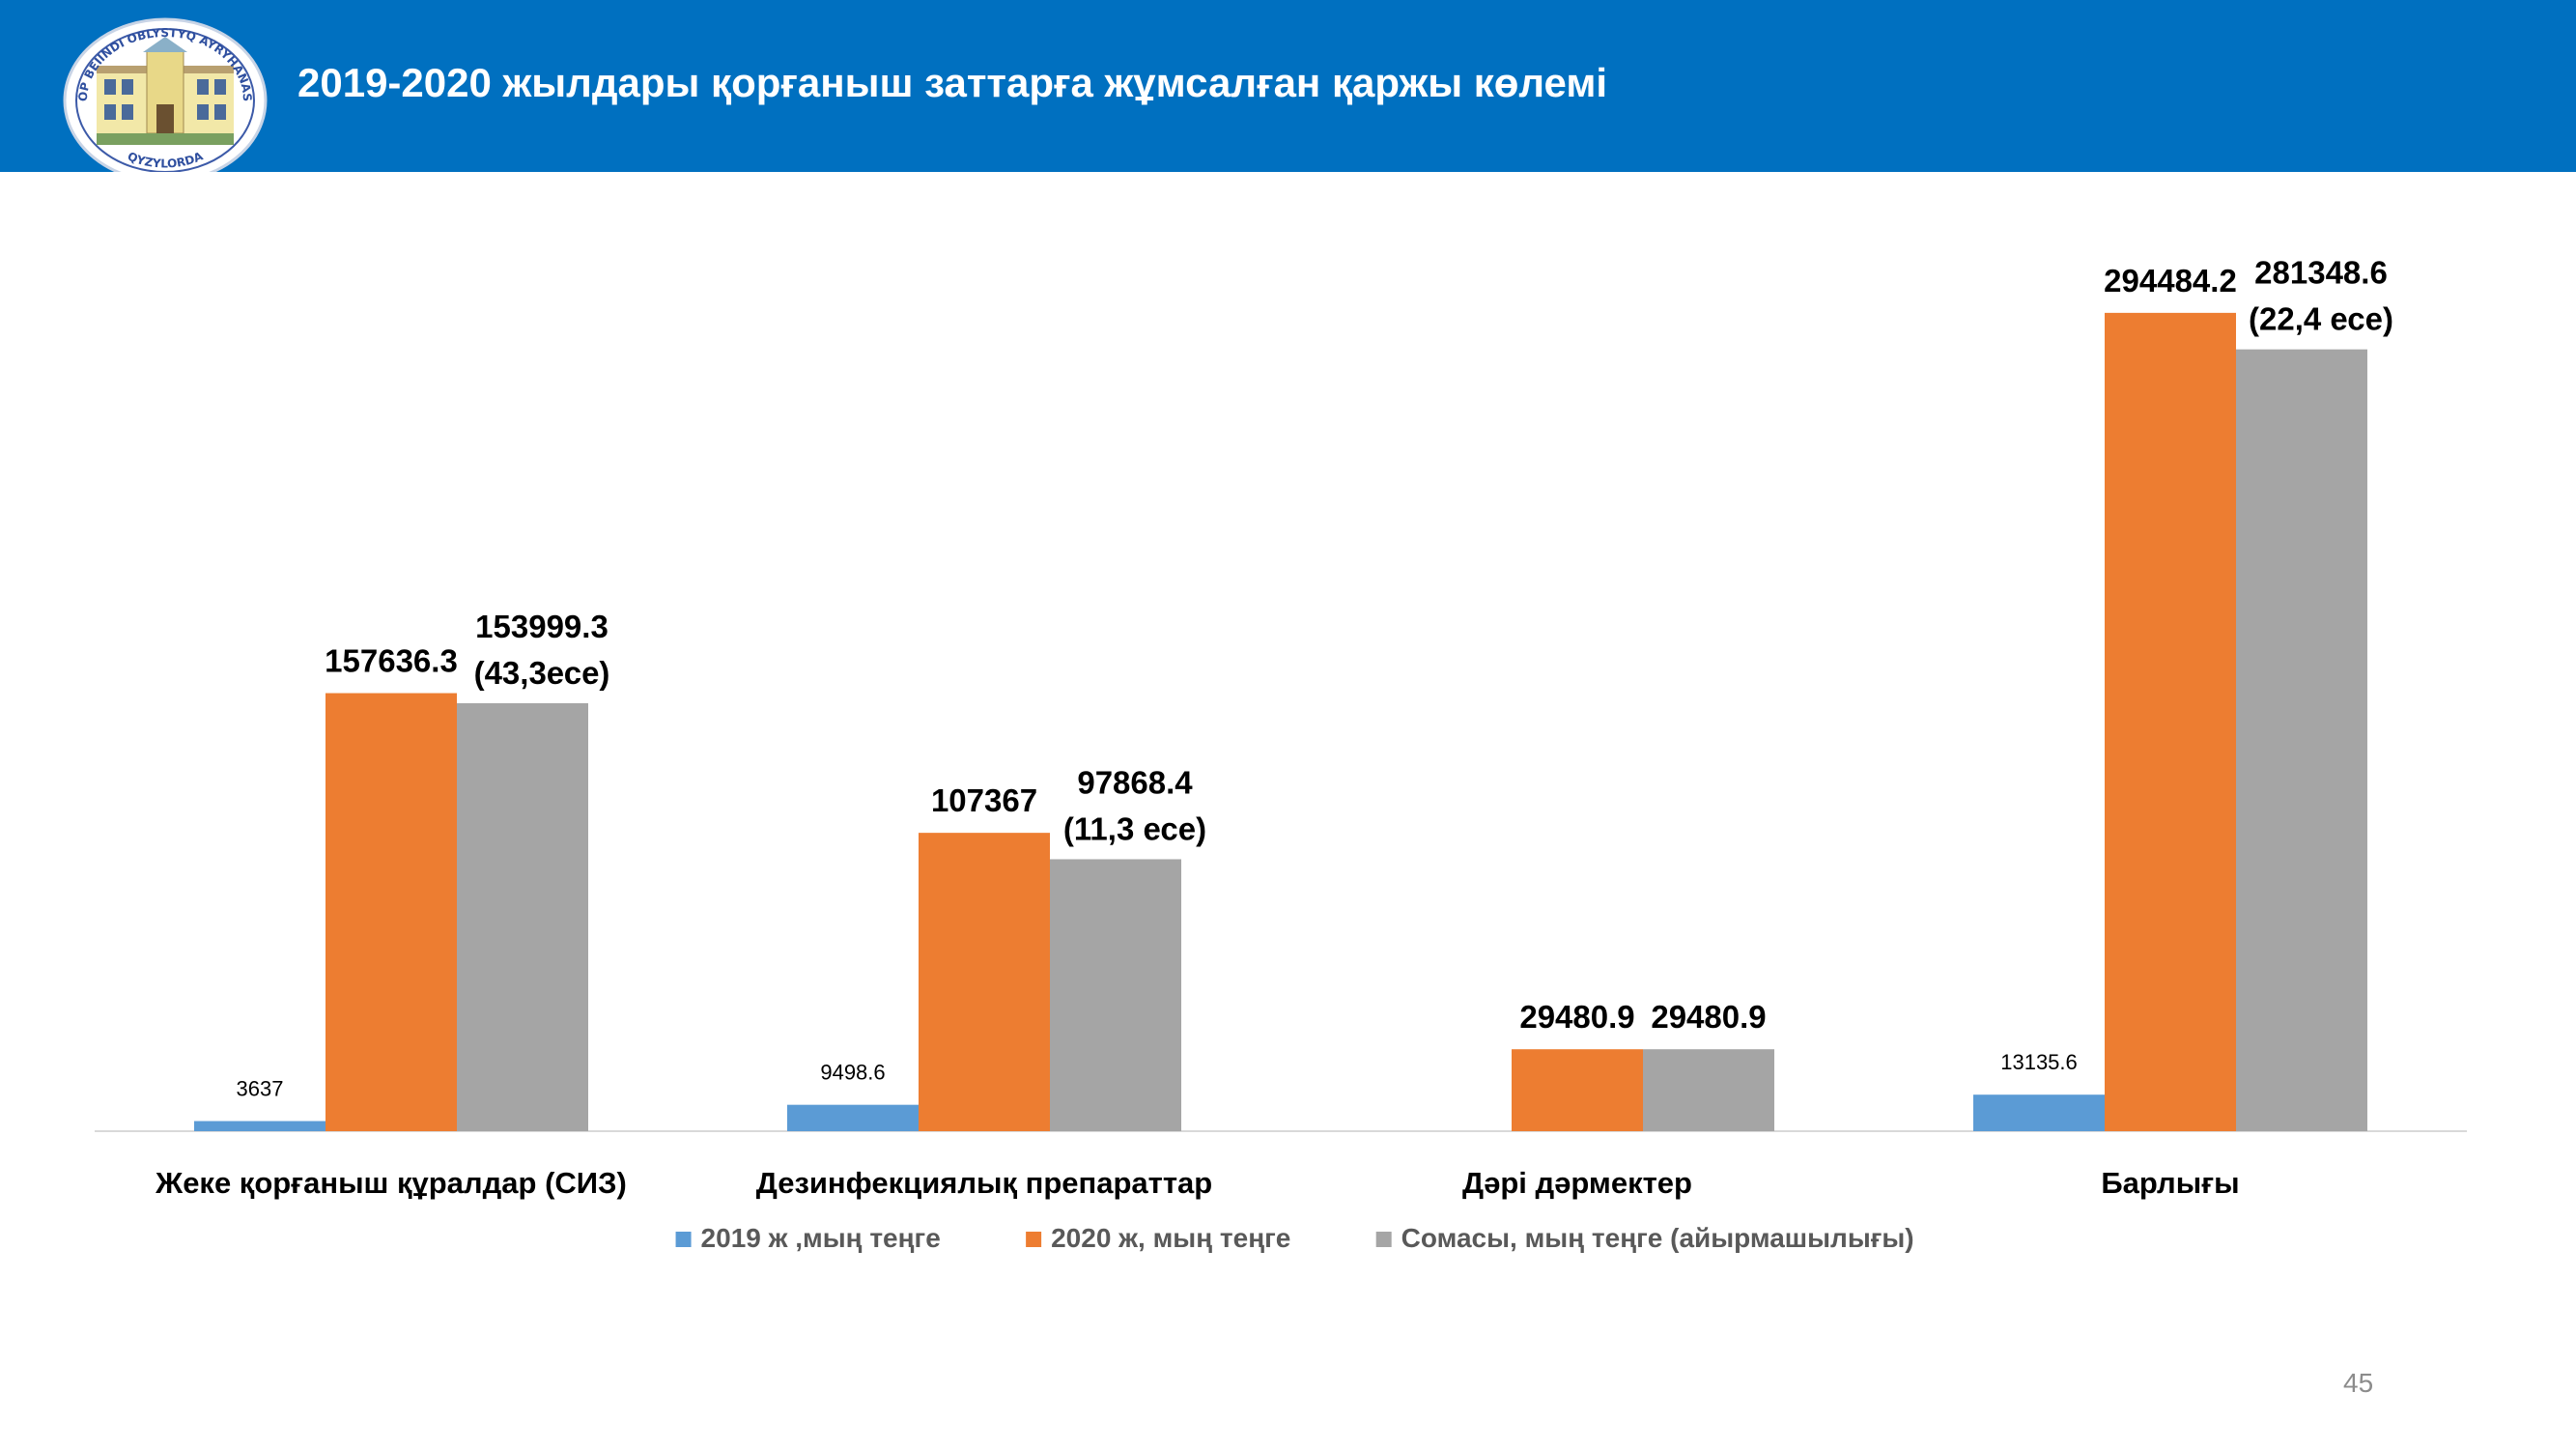  Describe the element at coordinates (542, 673) in the screenshot. I see `data-label-note-s3-c1: (43,3есе)` at that location.